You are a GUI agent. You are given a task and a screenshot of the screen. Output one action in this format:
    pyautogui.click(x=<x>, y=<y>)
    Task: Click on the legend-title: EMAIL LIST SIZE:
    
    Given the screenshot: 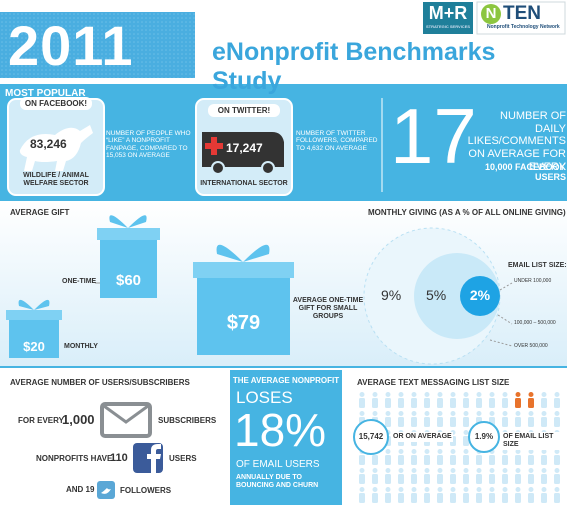 What is the action you would take?
    pyautogui.click(x=537, y=265)
    